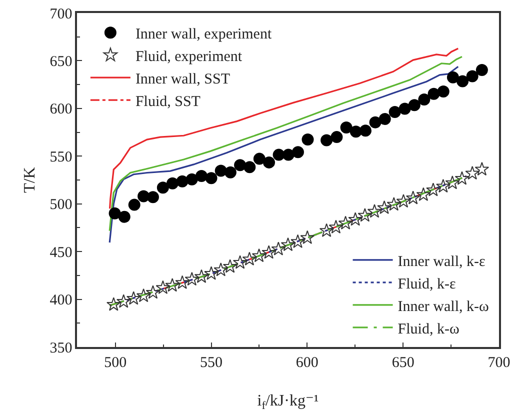  Describe the element at coordinates (442, 262) in the screenshot. I see `legend-label: Inner wall, k-ε` at that location.